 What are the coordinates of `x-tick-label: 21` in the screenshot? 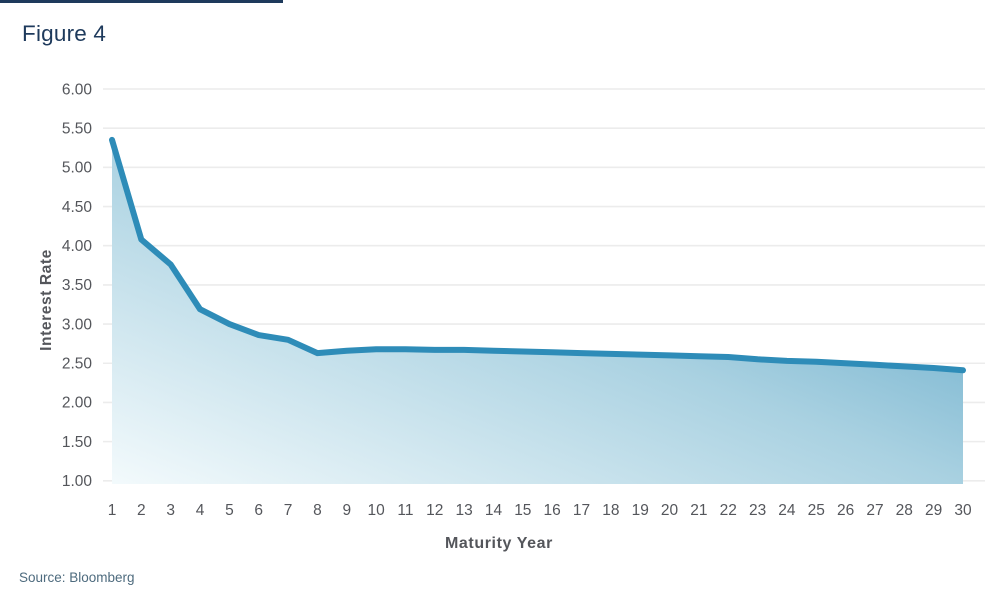 It's located at (698, 510).